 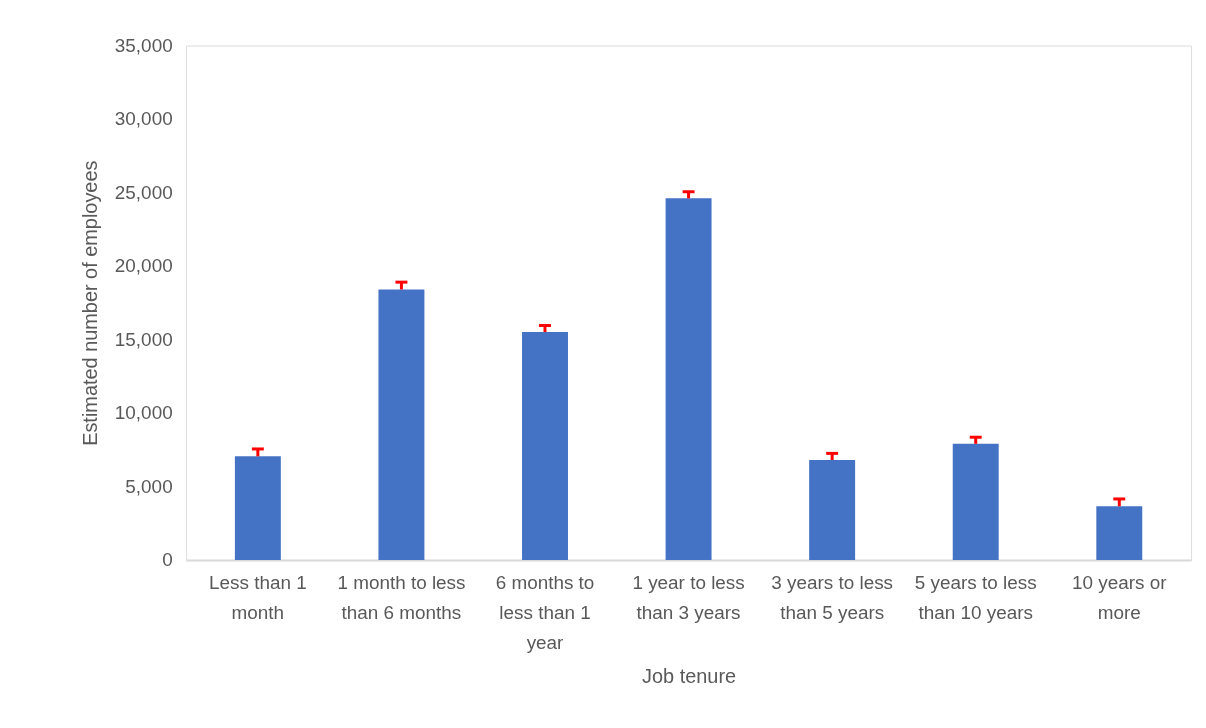 What do you see at coordinates (1119, 598) in the screenshot?
I see `x-tick-label: 10 years or more` at bounding box center [1119, 598].